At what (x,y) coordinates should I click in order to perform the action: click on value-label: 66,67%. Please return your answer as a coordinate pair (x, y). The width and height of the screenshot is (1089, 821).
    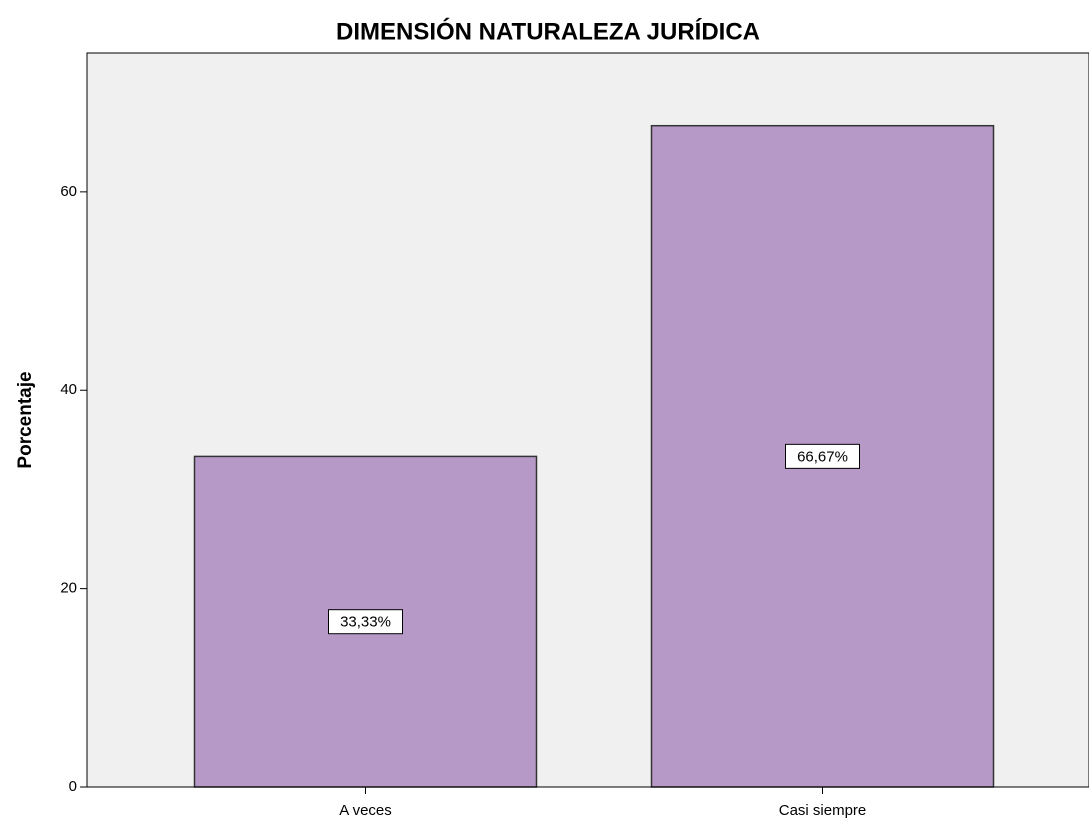
    Looking at the image, I should click on (822, 456).